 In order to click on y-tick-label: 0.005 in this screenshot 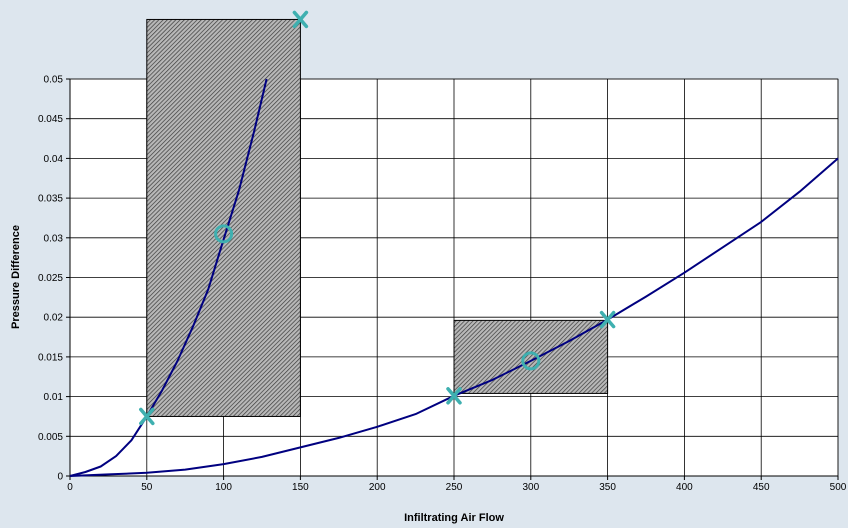, I will do `click(50, 437)`.